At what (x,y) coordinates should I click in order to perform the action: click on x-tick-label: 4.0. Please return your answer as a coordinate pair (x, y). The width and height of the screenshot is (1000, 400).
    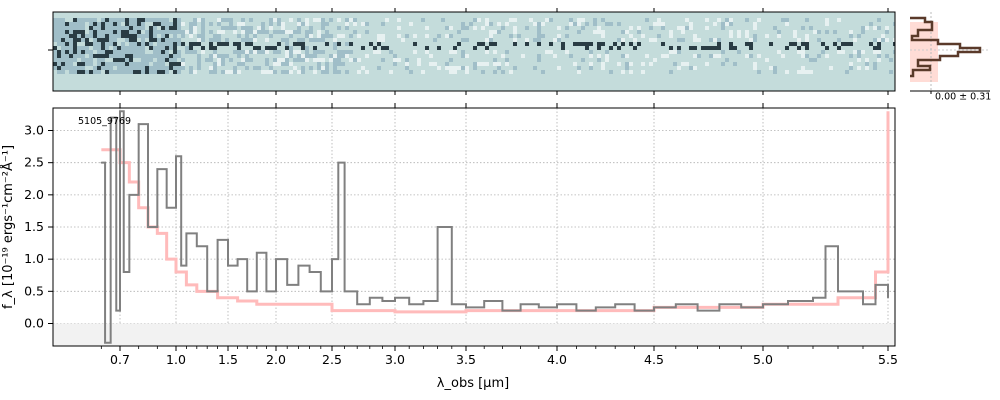
    Looking at the image, I should click on (557, 359).